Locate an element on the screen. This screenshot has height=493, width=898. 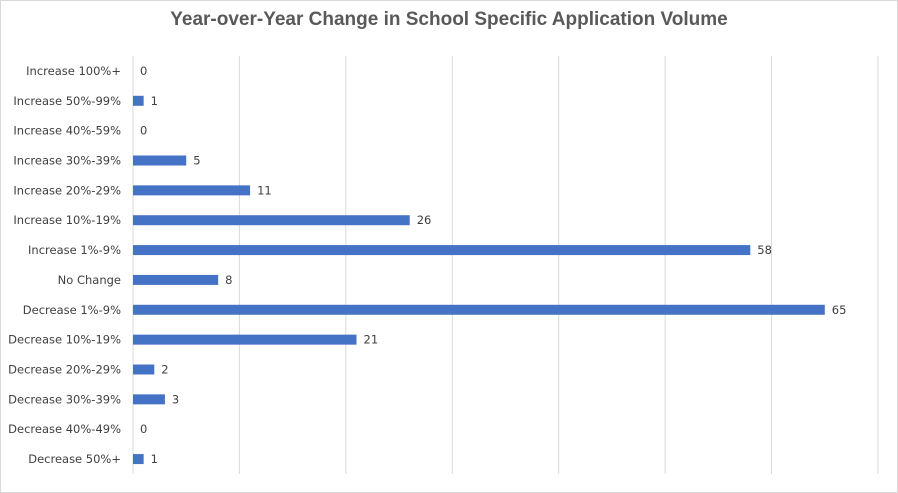
category-label: Decrease 30%-39% is located at coordinates (64, 399).